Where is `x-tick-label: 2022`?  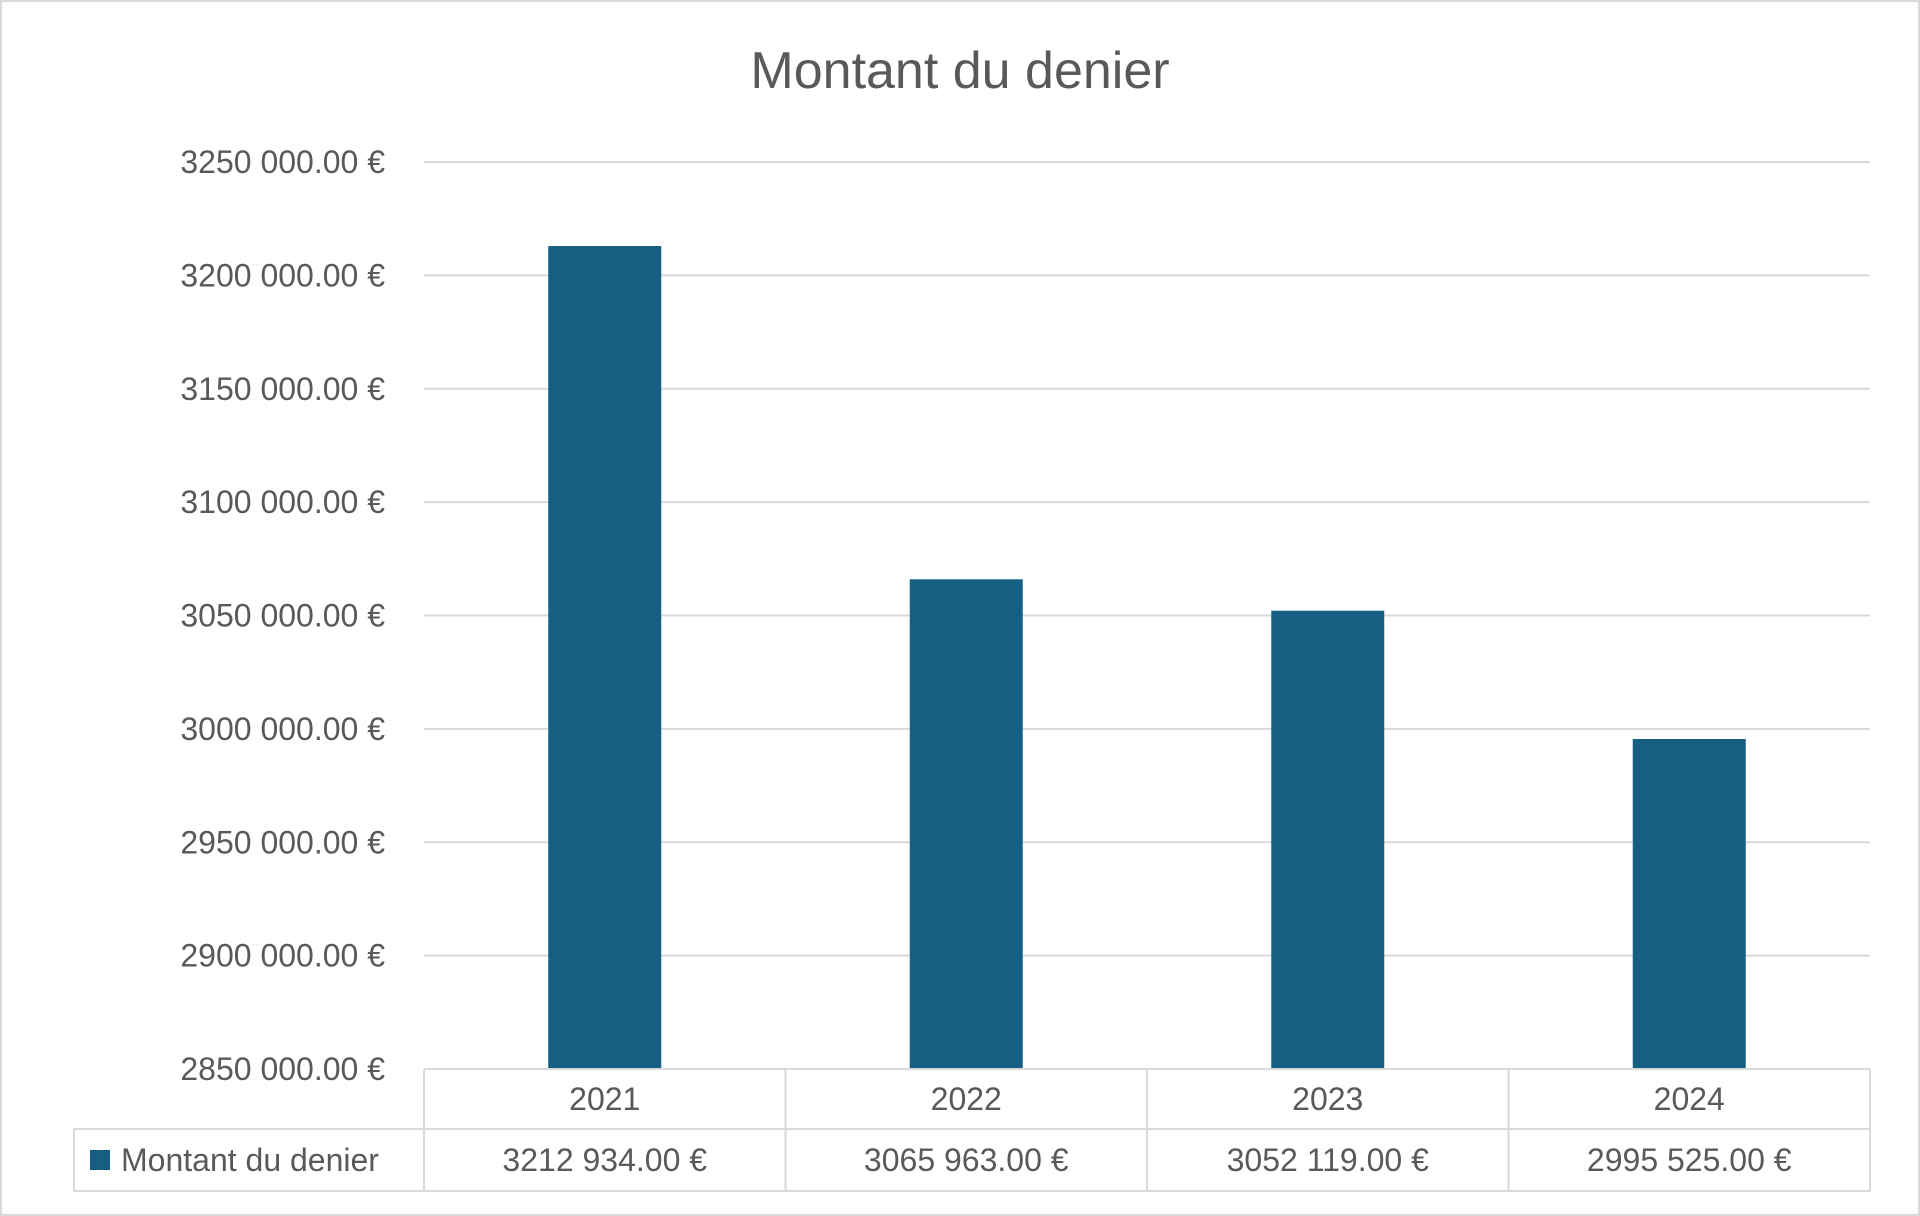
x-tick-label: 2022 is located at coordinates (966, 1099).